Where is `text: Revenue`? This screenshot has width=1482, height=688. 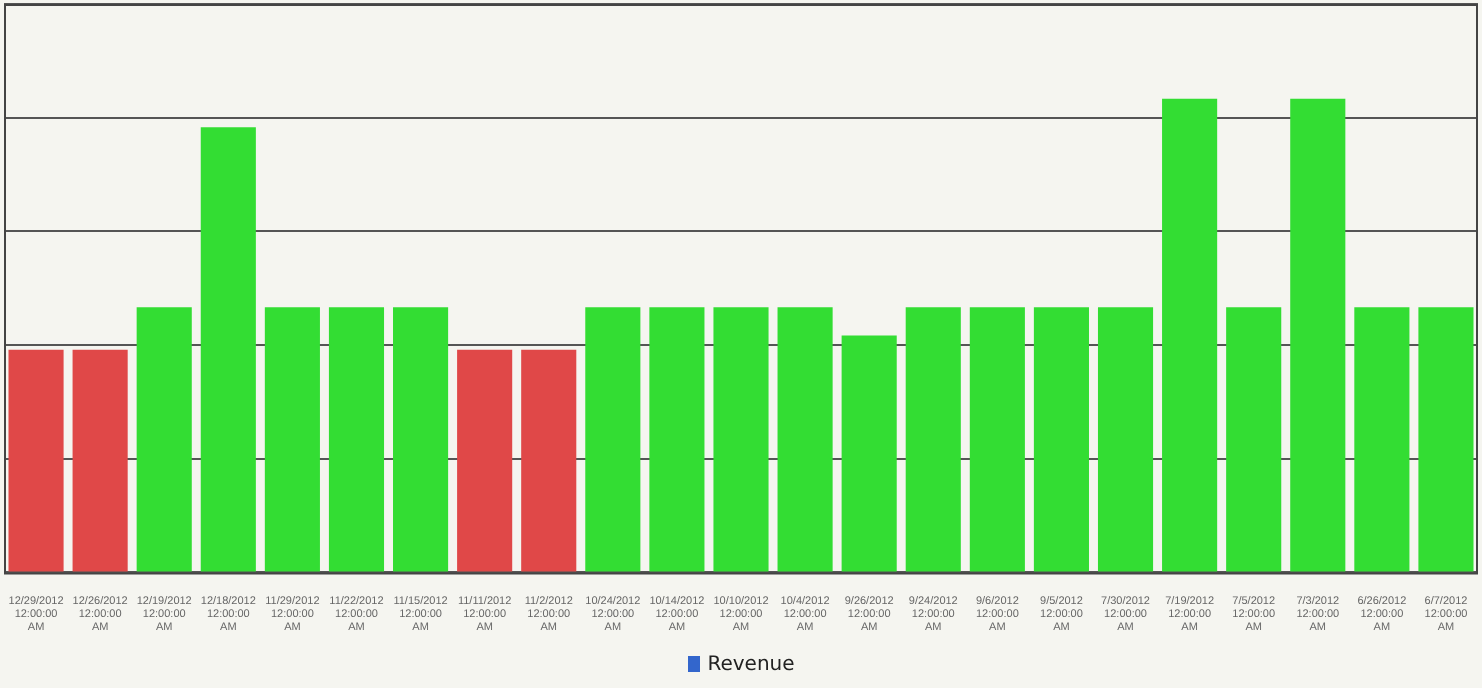
text: Revenue is located at coordinates (751, 664).